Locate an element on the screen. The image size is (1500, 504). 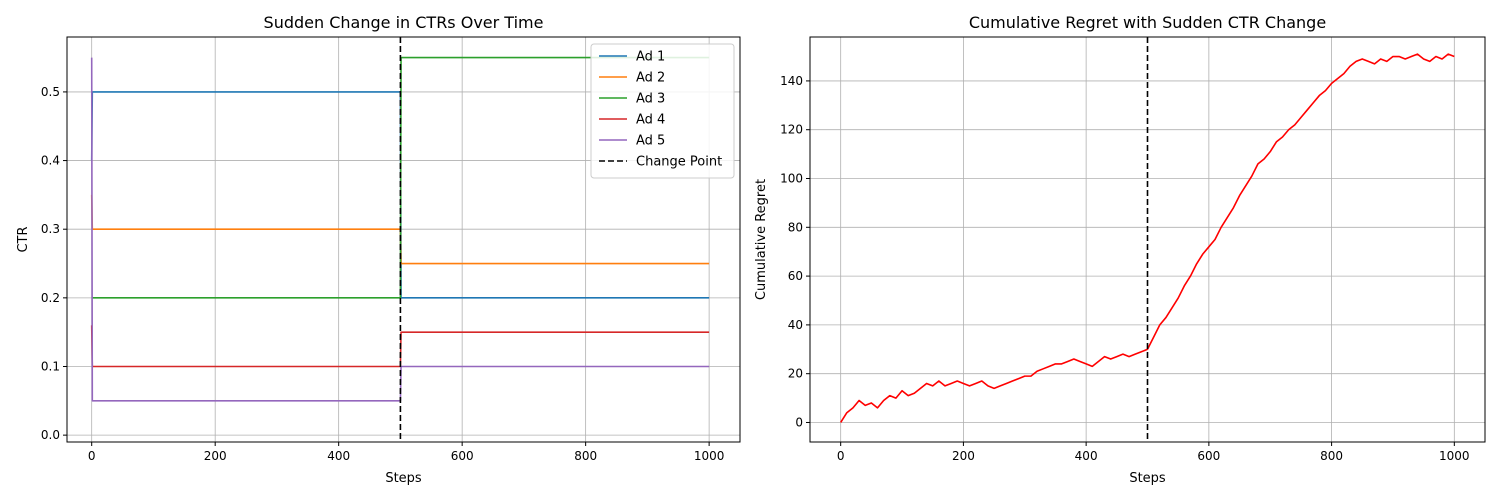
y-tick-label: 0 is located at coordinates (799, 422).